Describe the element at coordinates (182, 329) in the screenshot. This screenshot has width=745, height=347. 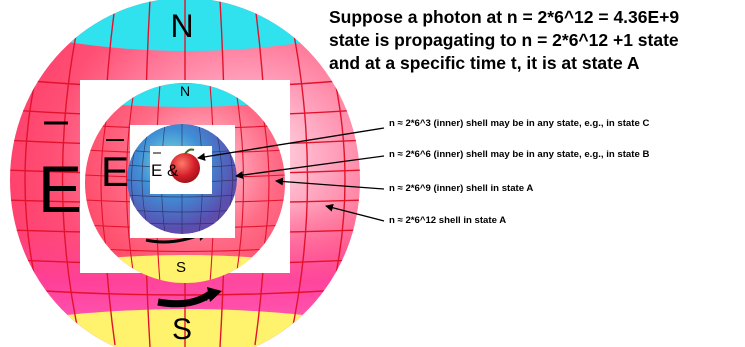
I see `outer-south-label: S` at that location.